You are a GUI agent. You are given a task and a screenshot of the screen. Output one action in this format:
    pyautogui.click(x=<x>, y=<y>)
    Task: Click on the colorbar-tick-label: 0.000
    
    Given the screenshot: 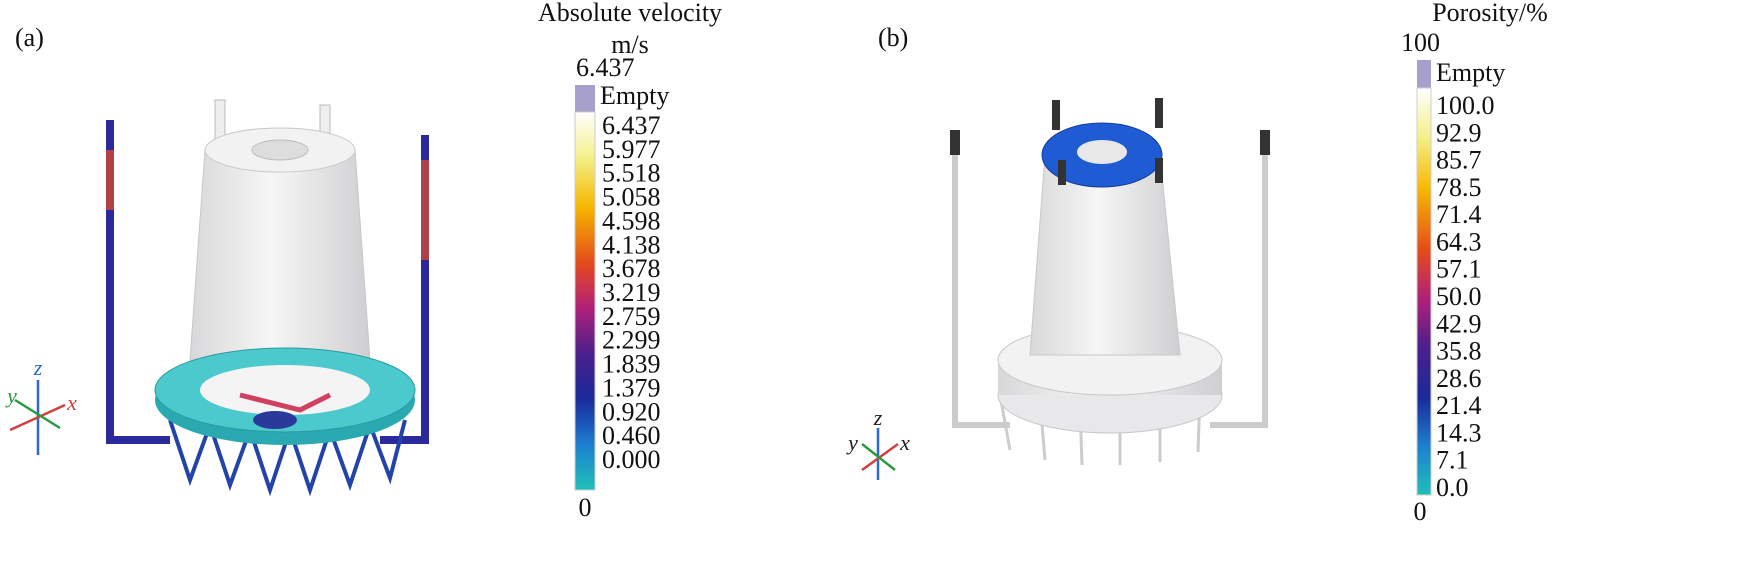 What is the action you would take?
    pyautogui.click(x=631, y=459)
    